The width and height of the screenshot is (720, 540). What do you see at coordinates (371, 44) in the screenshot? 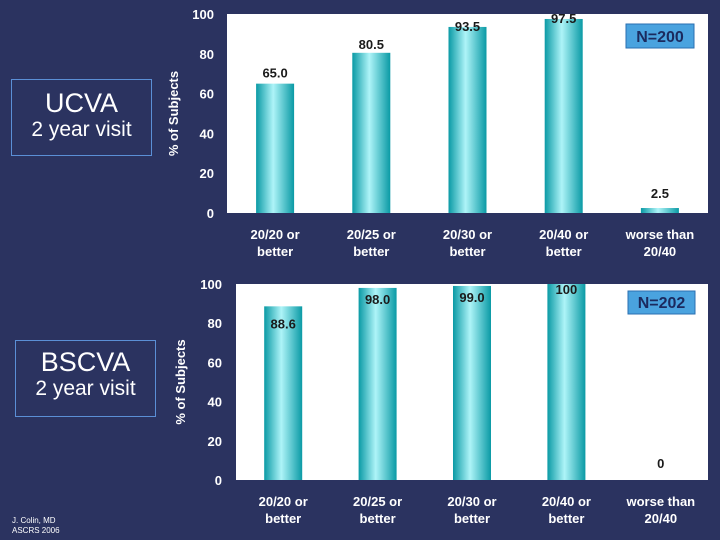
I see `data-label: 80.5` at bounding box center [371, 44].